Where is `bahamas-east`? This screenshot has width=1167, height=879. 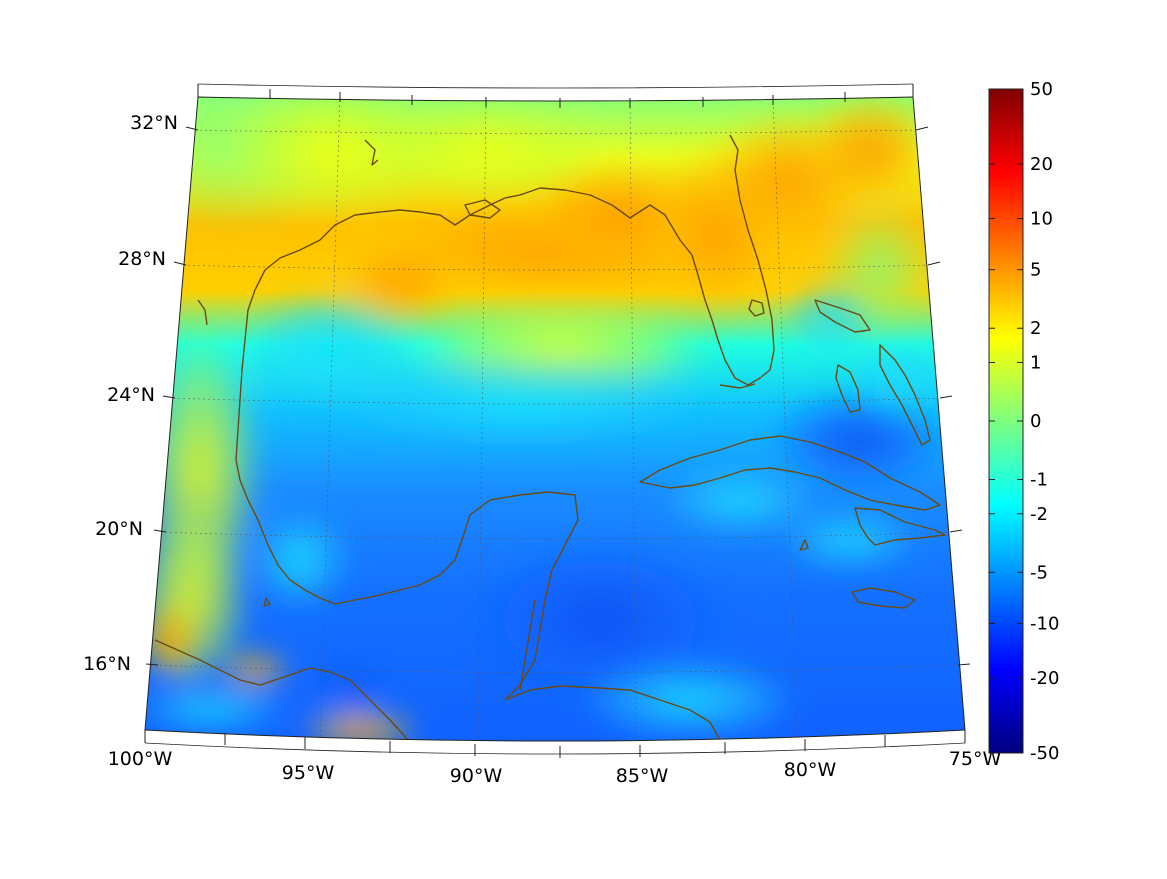
bahamas-east is located at coordinates (905, 395).